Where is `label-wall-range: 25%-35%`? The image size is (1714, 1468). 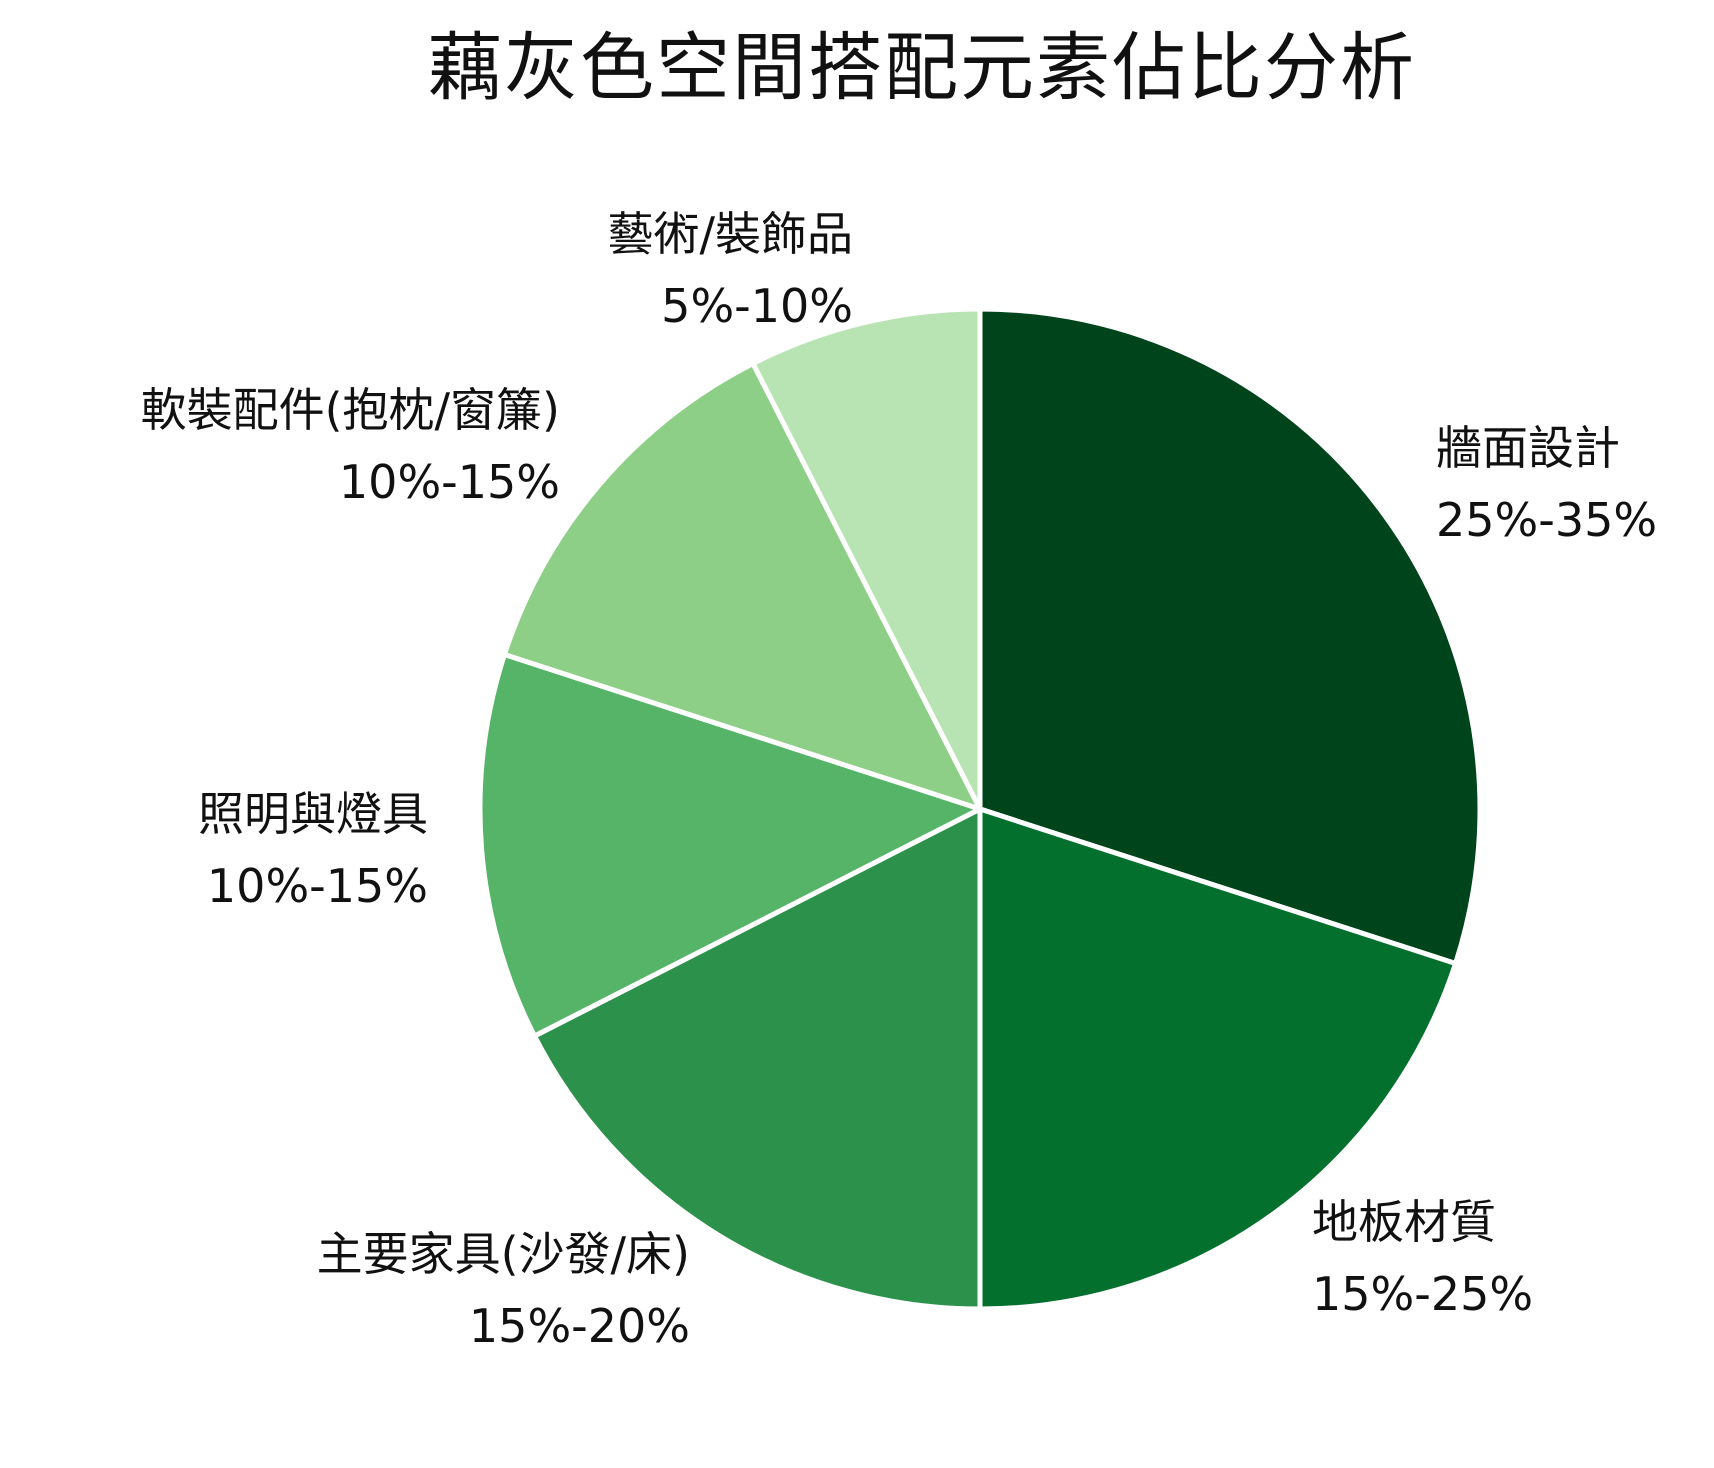 label-wall-range: 25%-35% is located at coordinates (1547, 520).